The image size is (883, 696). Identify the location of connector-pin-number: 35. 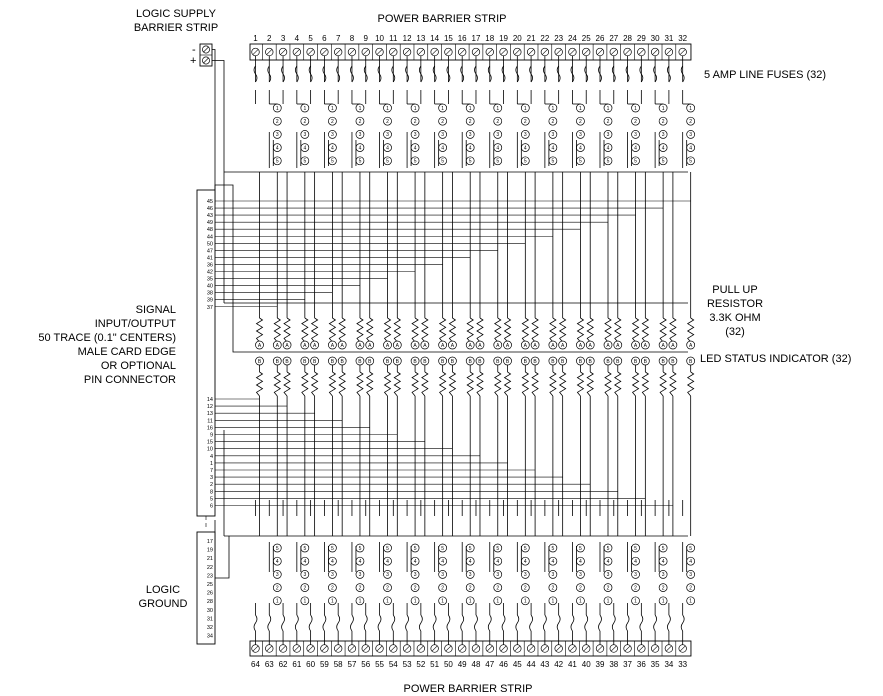
(210, 280).